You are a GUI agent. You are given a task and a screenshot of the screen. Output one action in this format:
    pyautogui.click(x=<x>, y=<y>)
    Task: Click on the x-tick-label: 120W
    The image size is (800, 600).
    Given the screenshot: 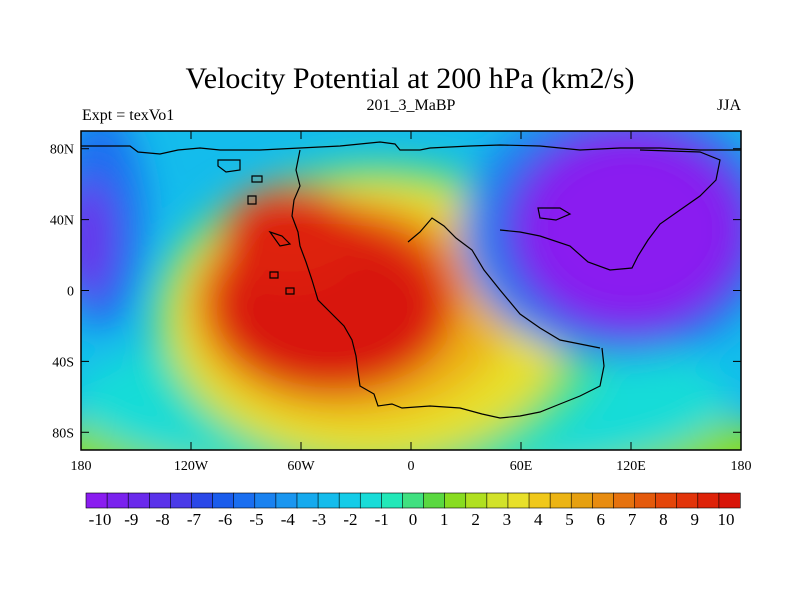 What is the action you would take?
    pyautogui.click(x=191, y=466)
    